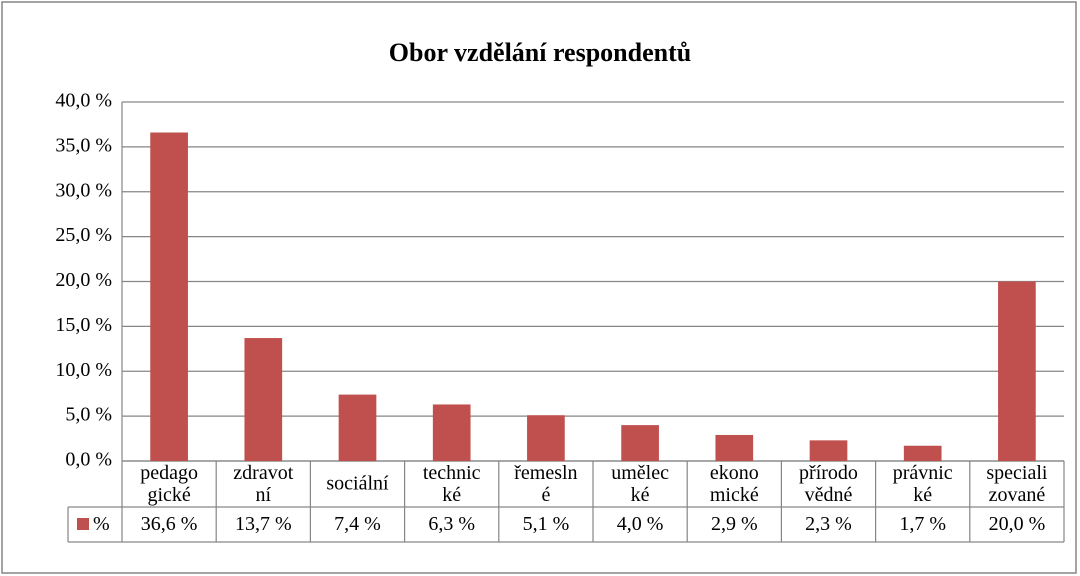 The image size is (1080, 576). I want to click on y-tick-label: 5,0 %, so click(88, 415).